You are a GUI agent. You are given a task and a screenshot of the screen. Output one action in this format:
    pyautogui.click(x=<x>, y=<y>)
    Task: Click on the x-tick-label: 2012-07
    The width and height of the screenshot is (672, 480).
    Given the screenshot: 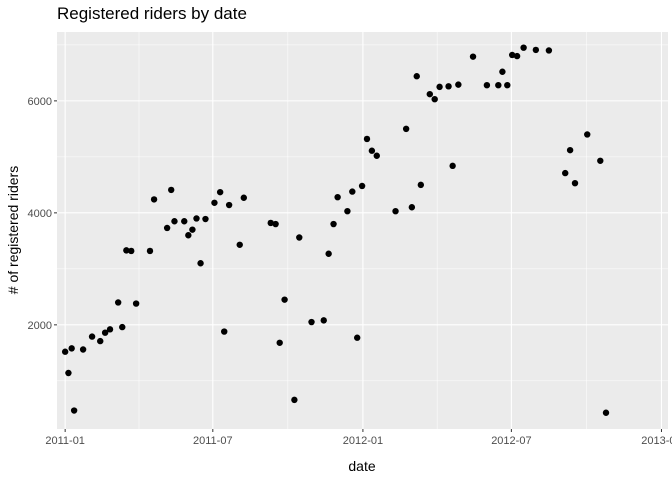 What is the action you would take?
    pyautogui.click(x=511, y=441)
    